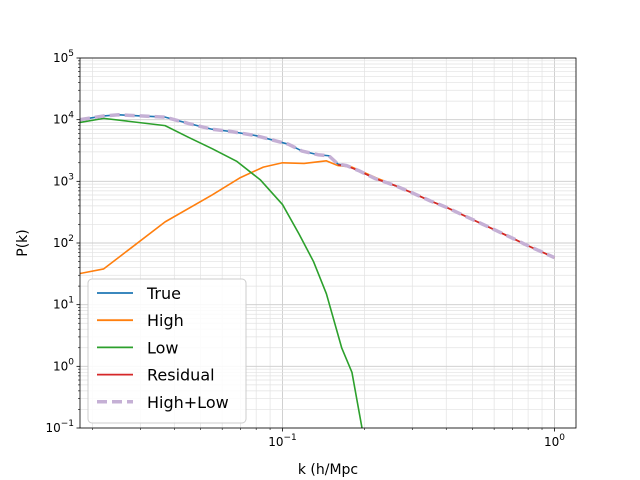 The height and width of the screenshot is (480, 640). What do you see at coordinates (554, 441) in the screenshot?
I see `x-tick-label: 10⁰` at bounding box center [554, 441].